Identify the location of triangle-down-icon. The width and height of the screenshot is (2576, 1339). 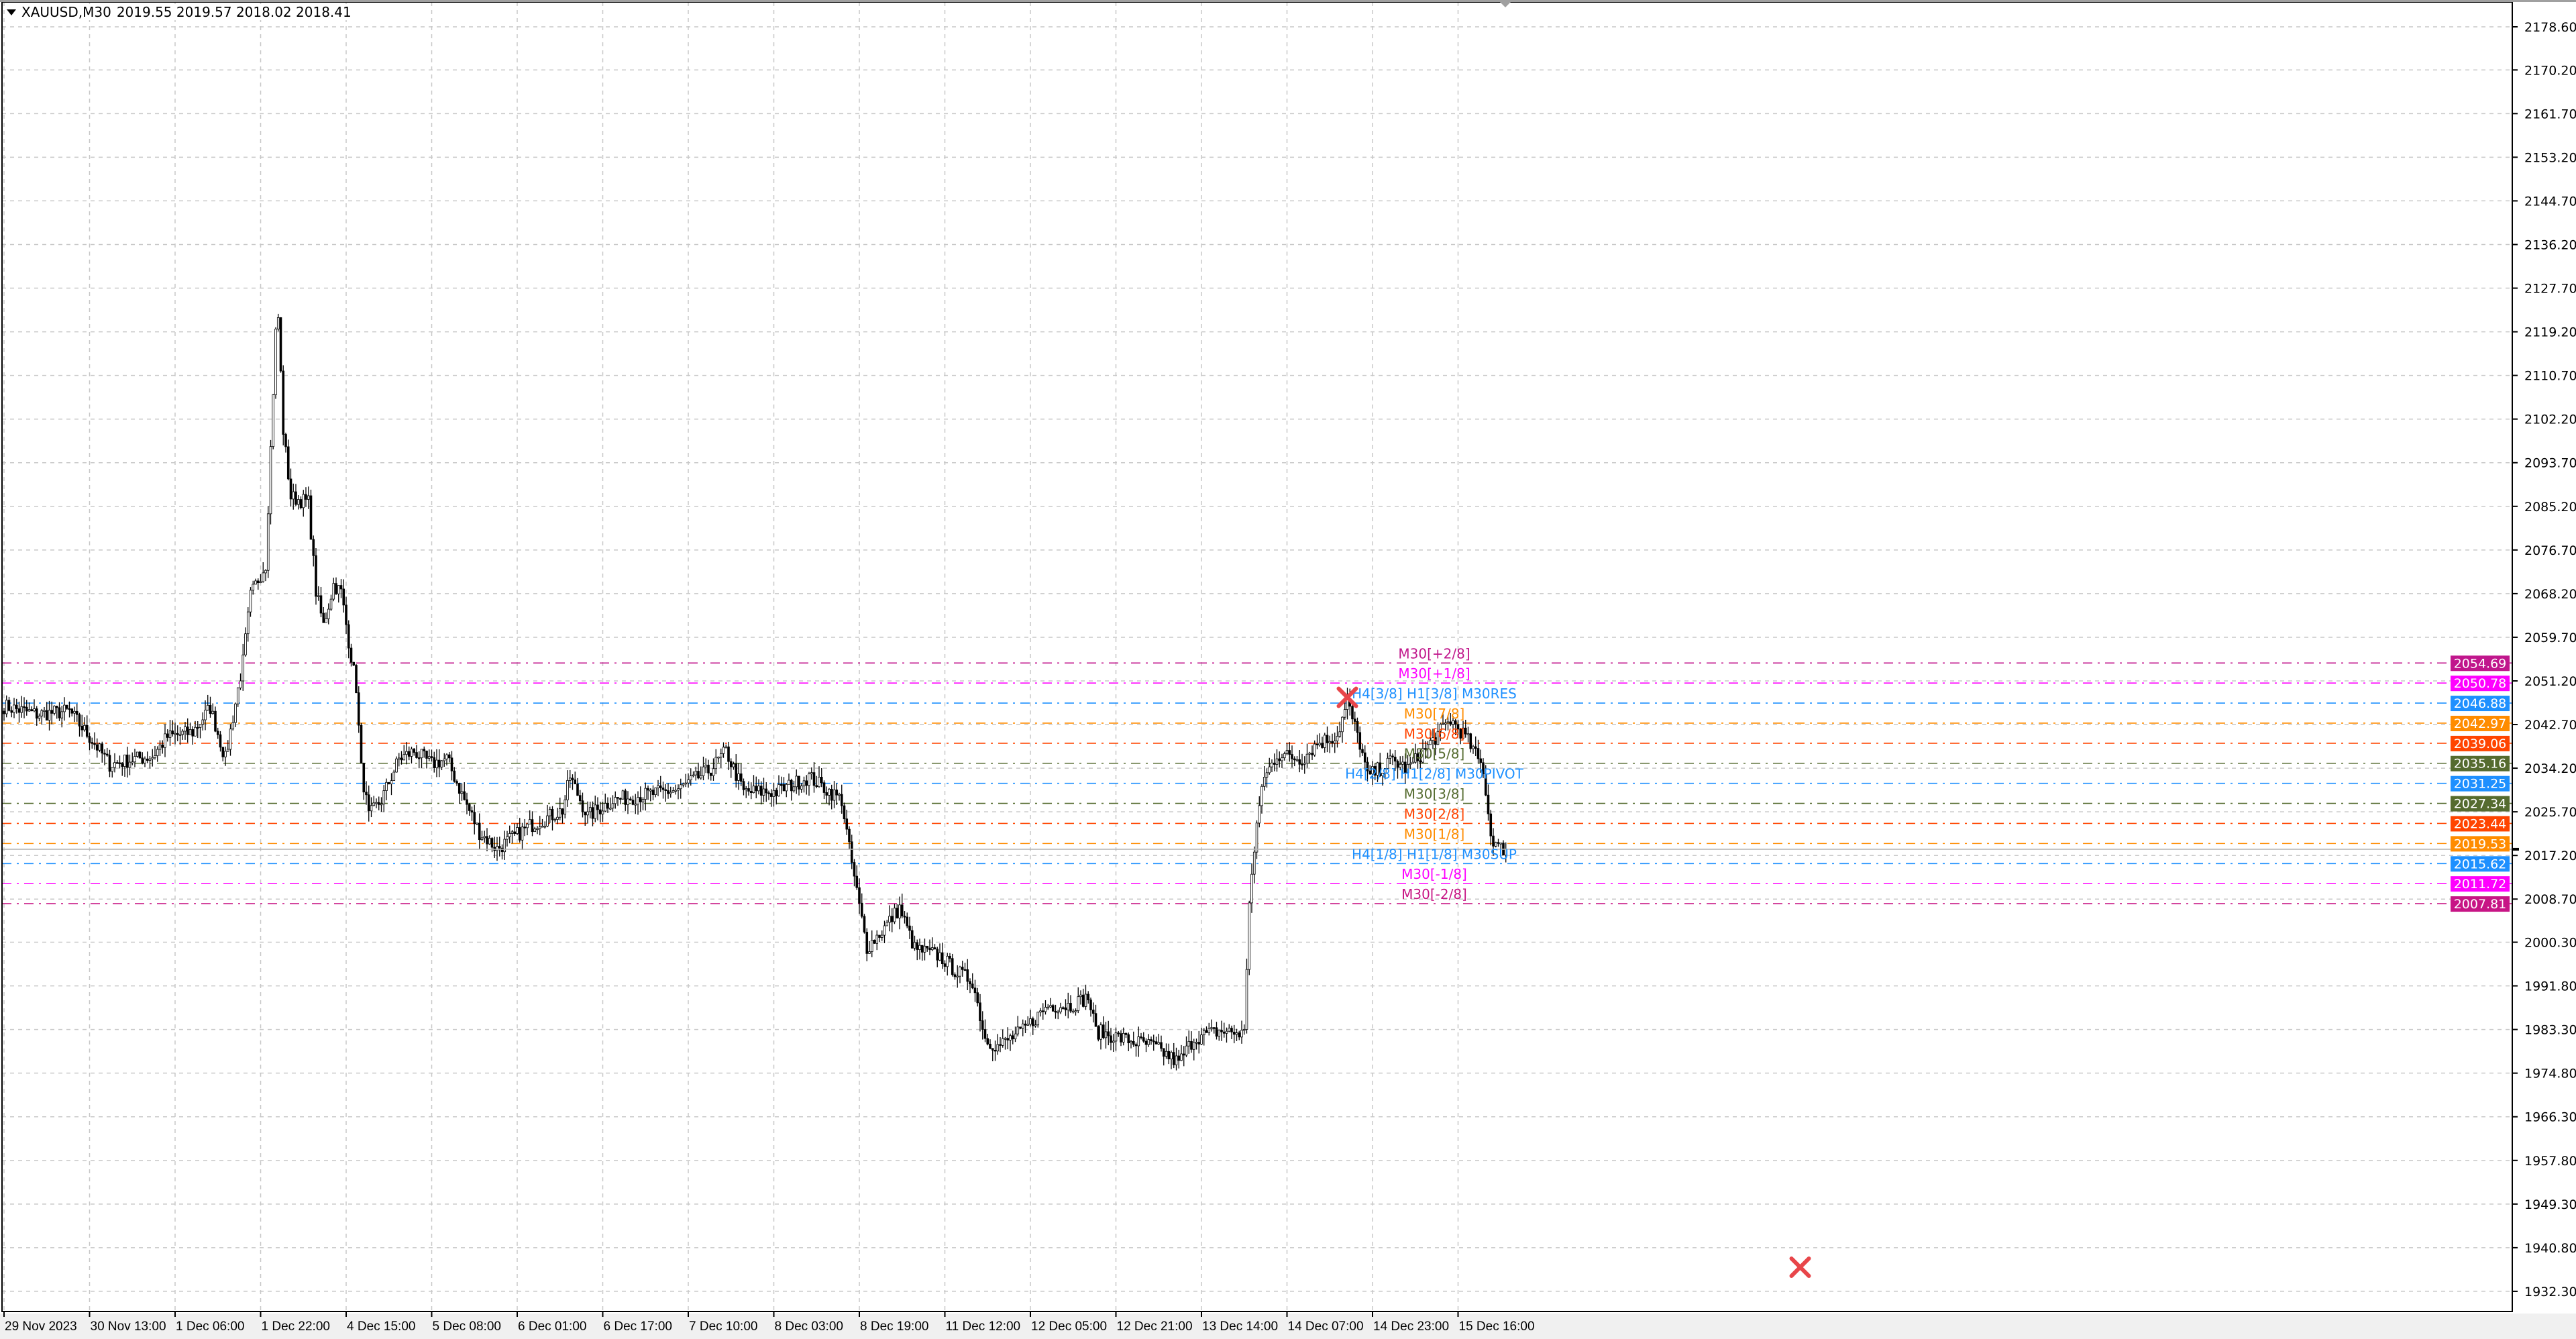
(11, 12).